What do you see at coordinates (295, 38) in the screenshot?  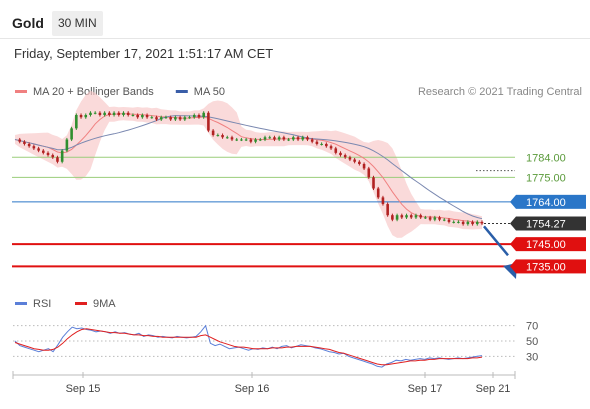 I see `header-divider` at bounding box center [295, 38].